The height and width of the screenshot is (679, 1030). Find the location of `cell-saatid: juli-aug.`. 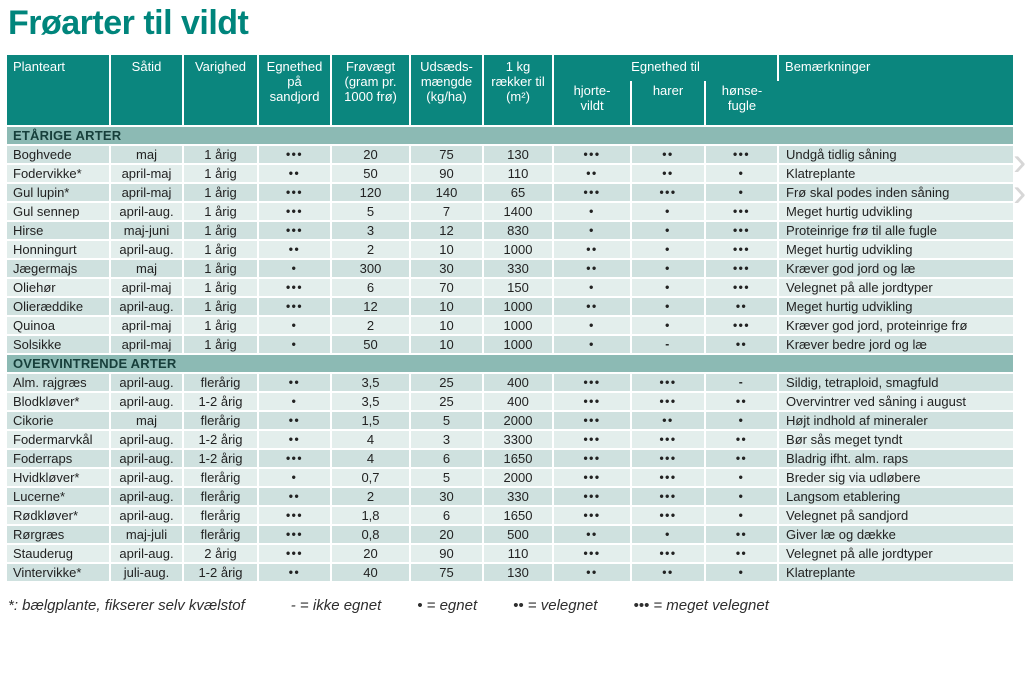

cell-saatid: juli-aug. is located at coordinates (147, 573).